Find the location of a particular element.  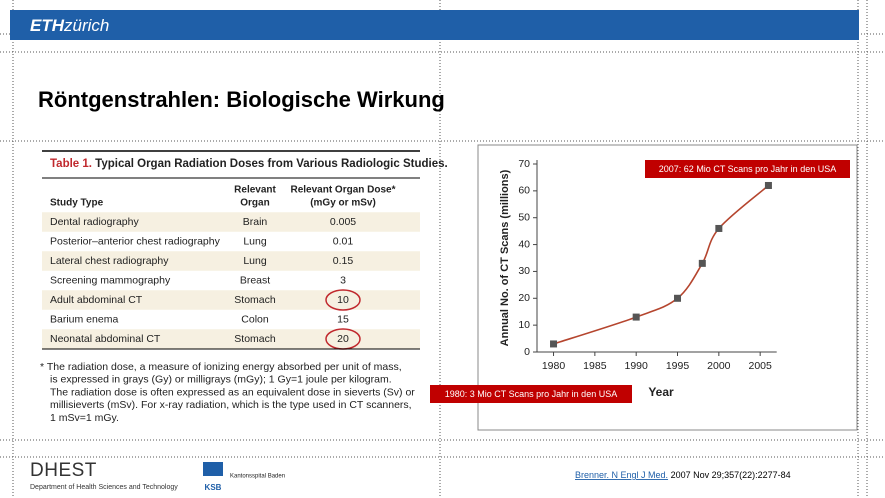

column-header: Organ is located at coordinates (254, 203).